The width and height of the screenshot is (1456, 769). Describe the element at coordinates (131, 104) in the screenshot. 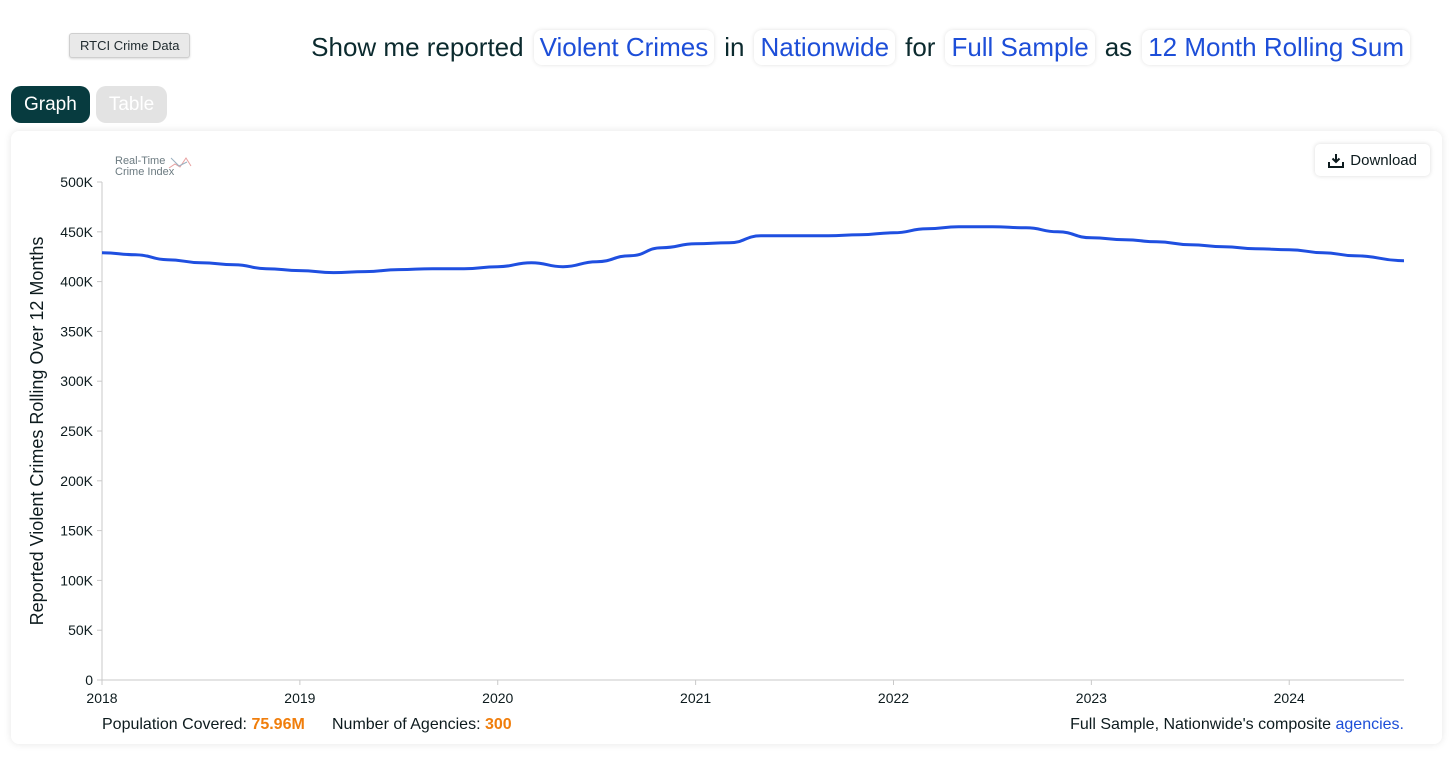

I see `tab-table: Table` at that location.